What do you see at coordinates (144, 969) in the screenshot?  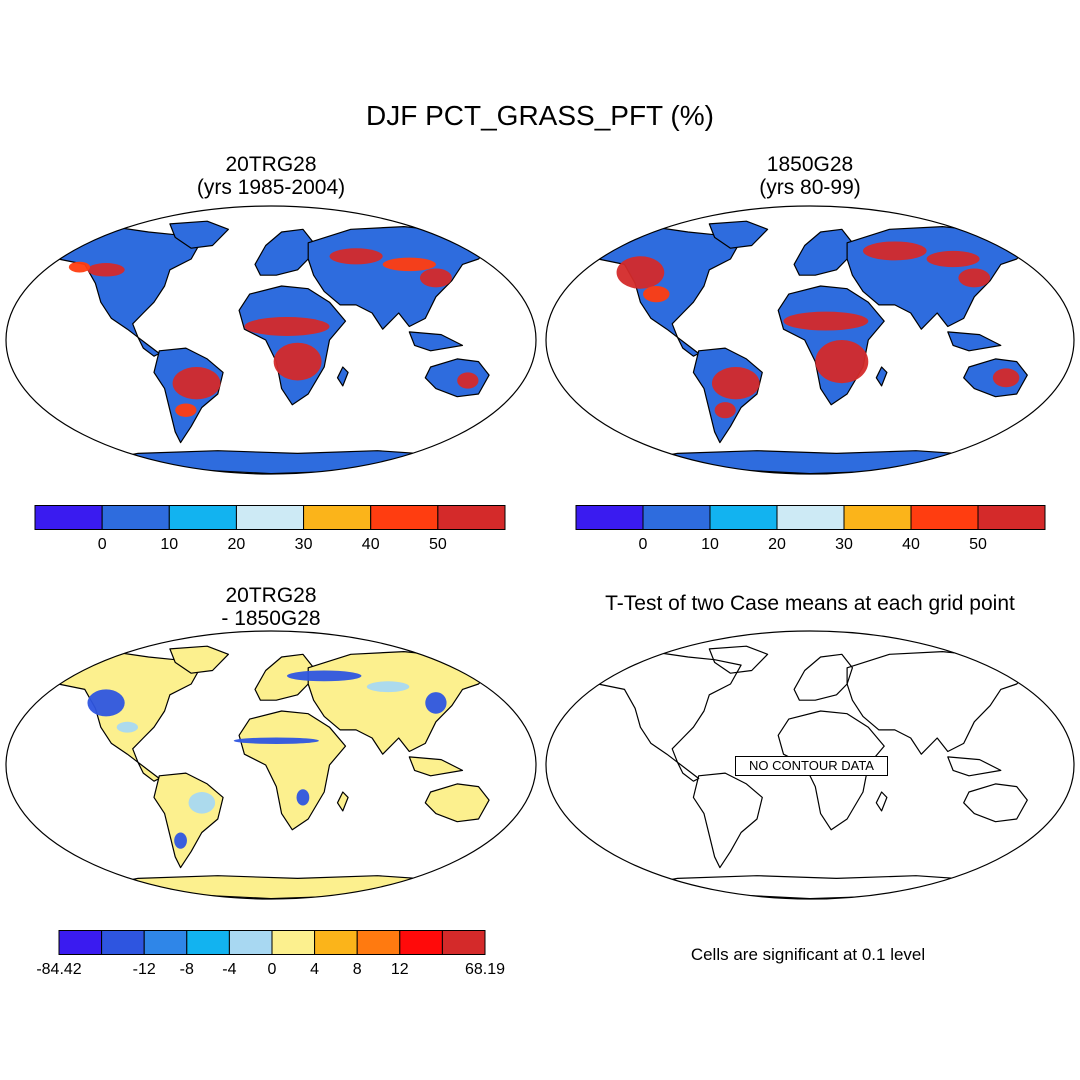 I see `colorbar-label: -12` at bounding box center [144, 969].